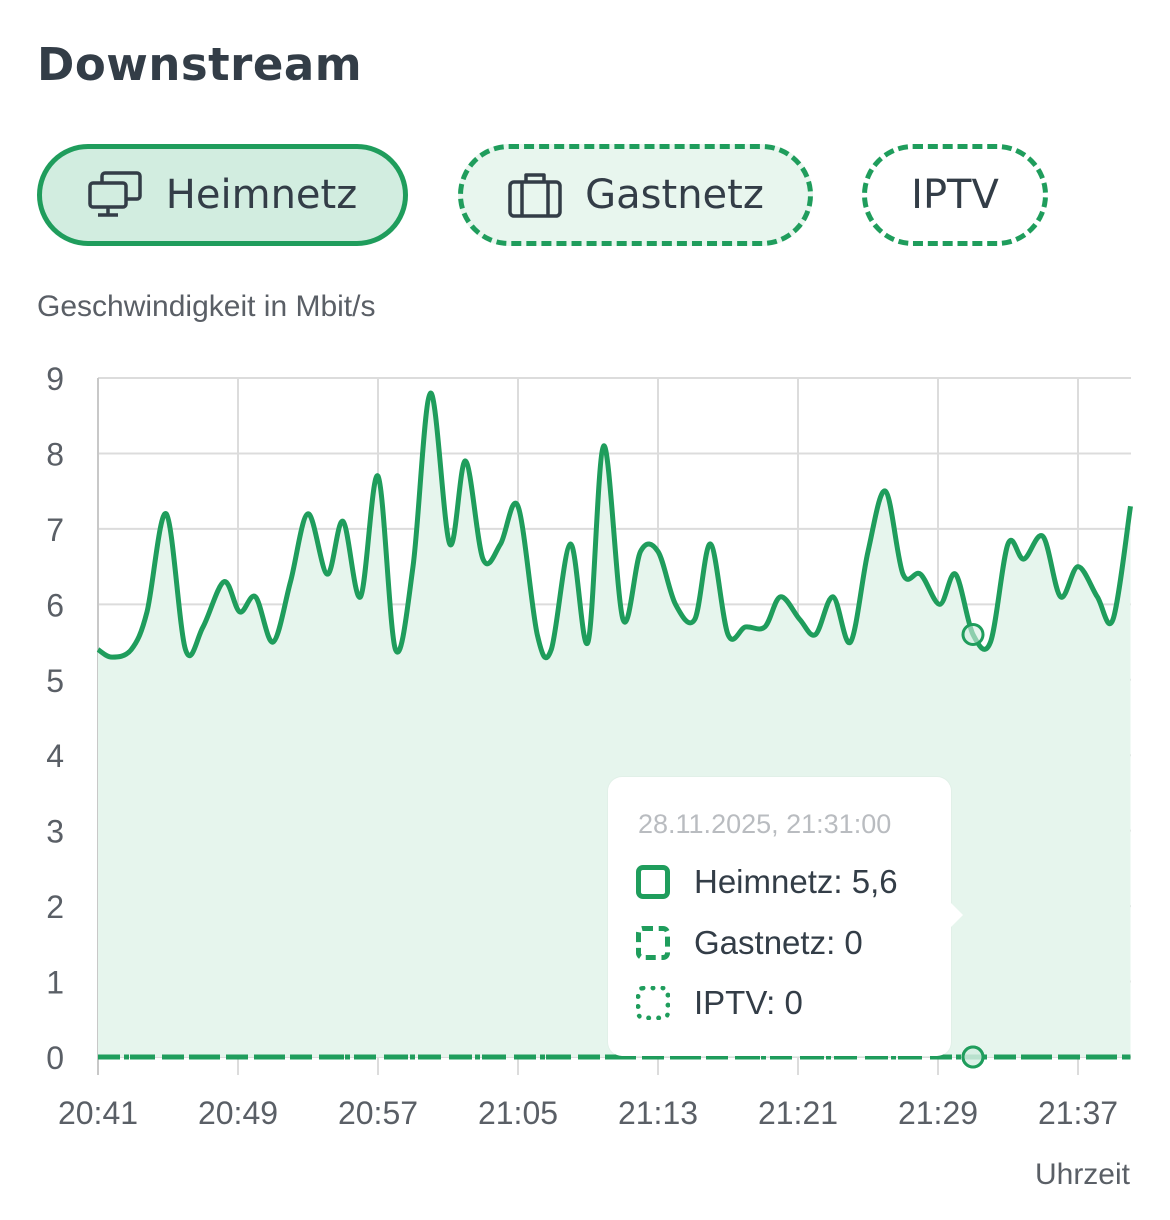 The image size is (1170, 1220). Describe the element at coordinates (765, 824) in the screenshot. I see `tooltip-timestamp: 28.11.2025, 21:31:00` at that location.